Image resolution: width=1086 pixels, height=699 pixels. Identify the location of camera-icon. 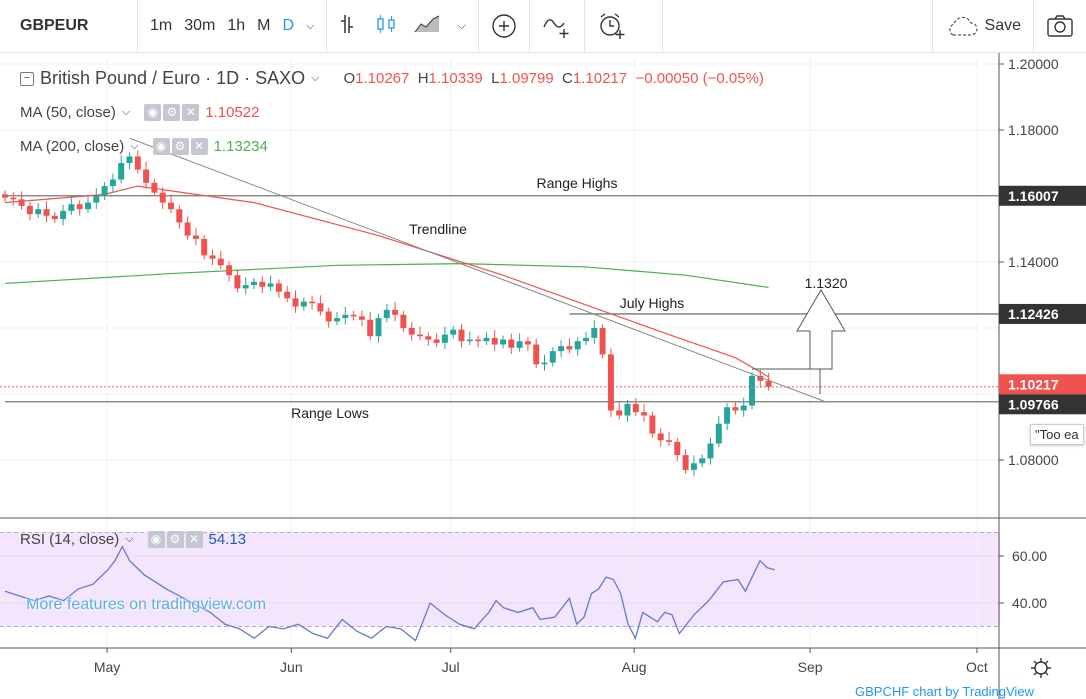
(1060, 26).